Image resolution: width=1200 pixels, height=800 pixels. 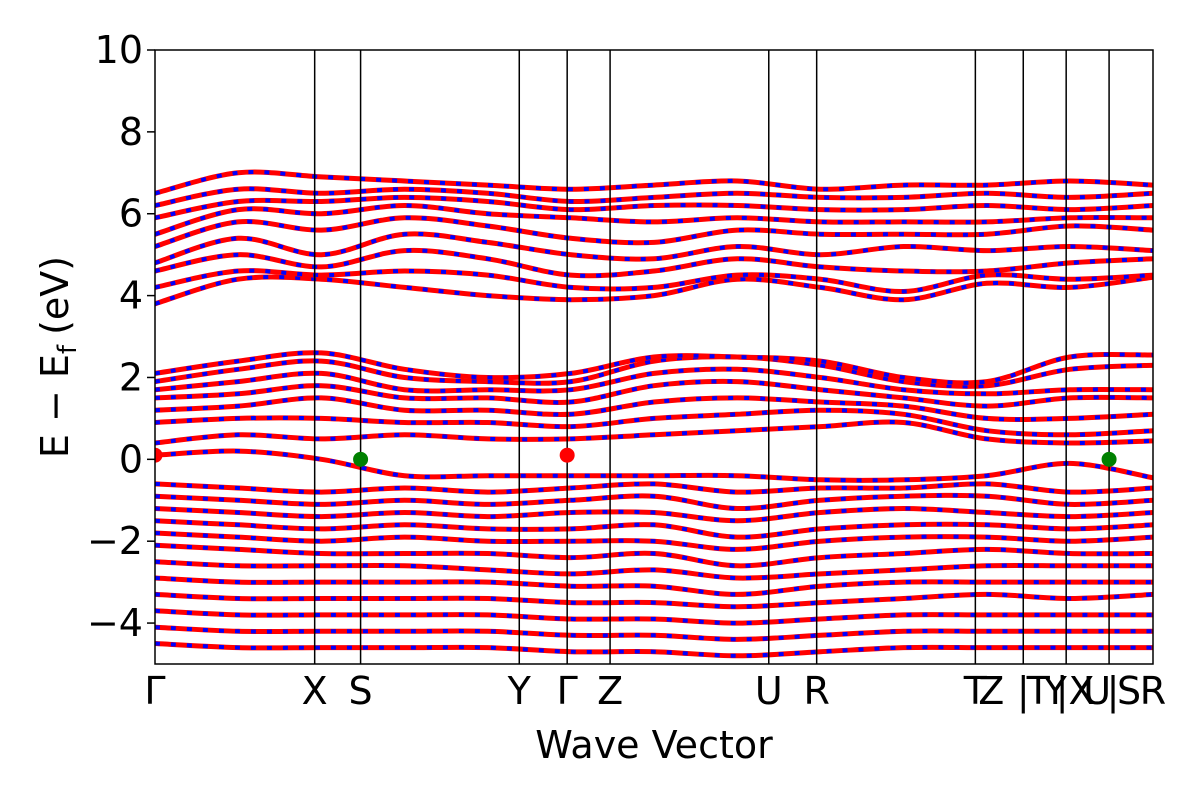 I want to click on band-15-primary, so click(x=654, y=368).